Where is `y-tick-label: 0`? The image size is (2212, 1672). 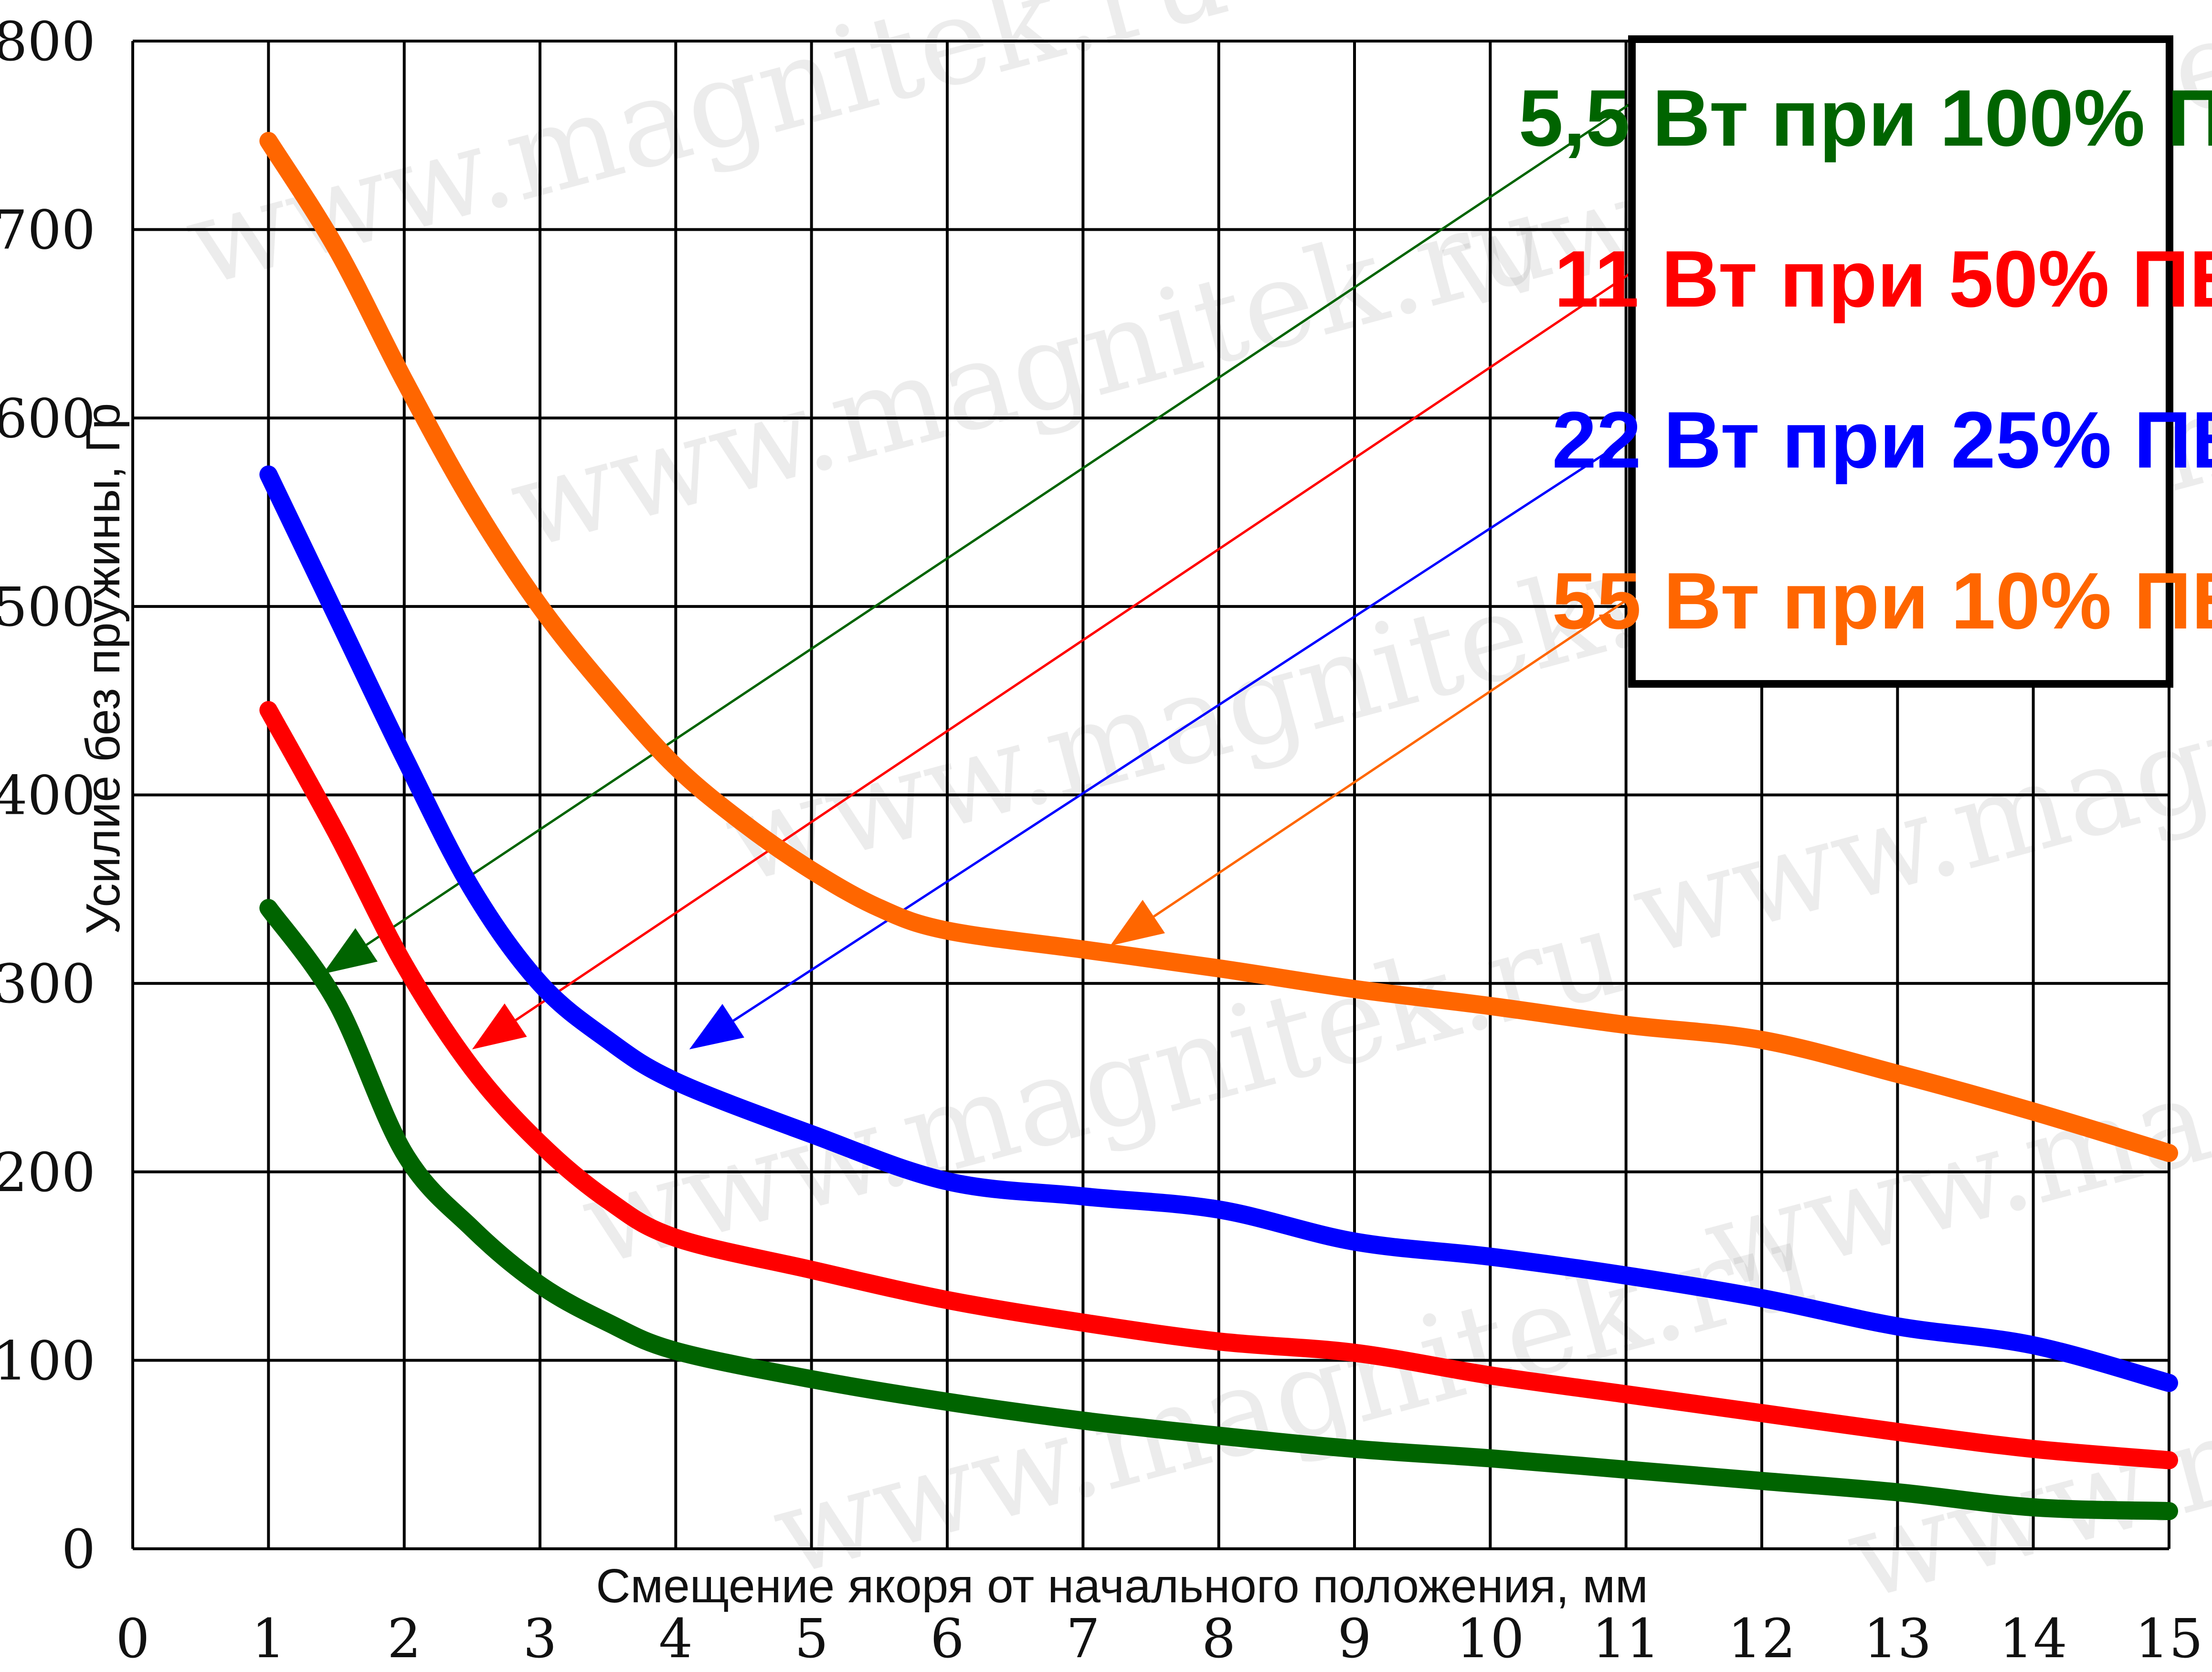
y-tick-label: 0 is located at coordinates (78, 1550).